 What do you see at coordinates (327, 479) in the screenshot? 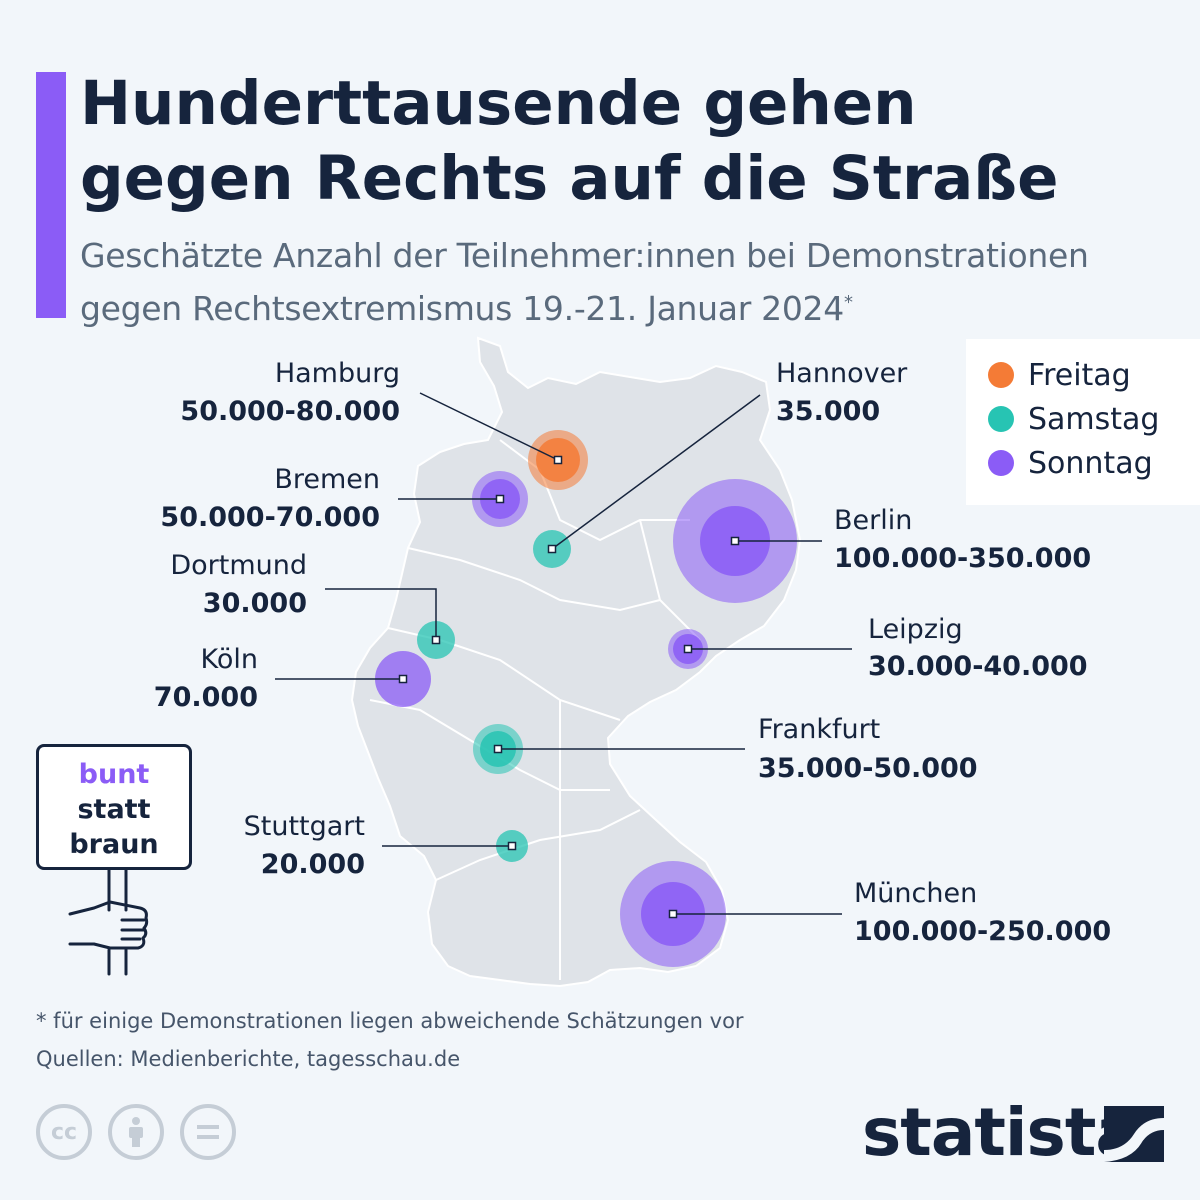
I see `city-name-bremen: Bremen` at bounding box center [327, 479].